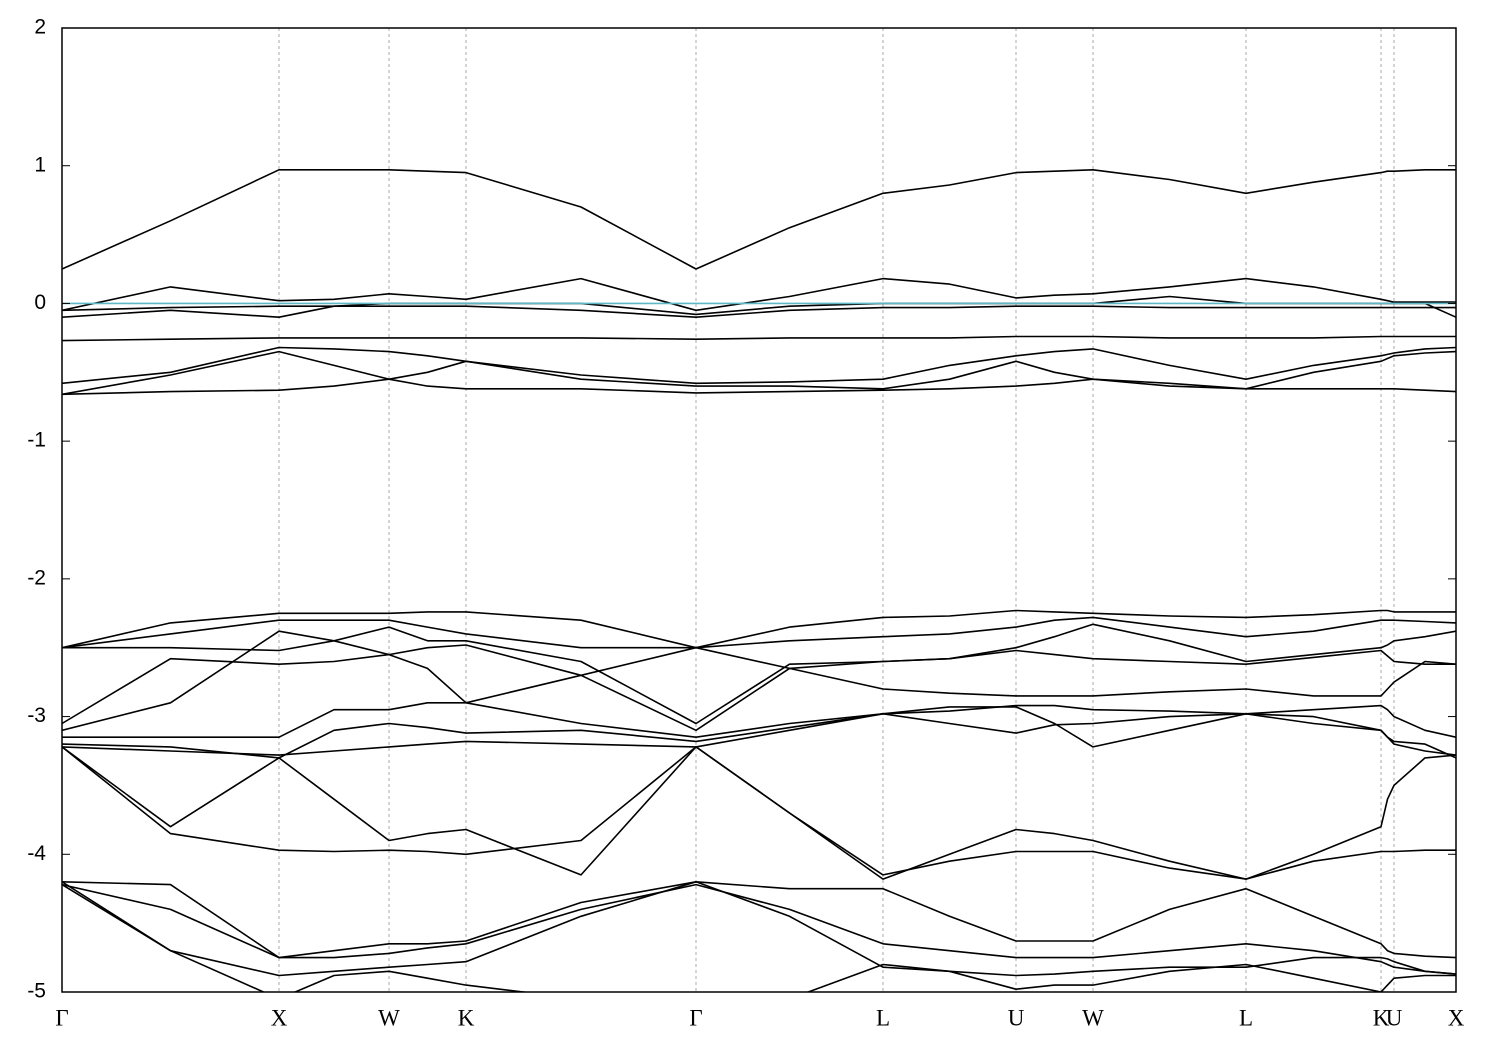 Image resolution: width=1500 pixels, height=1050 pixels. What do you see at coordinates (40, 27) in the screenshot?
I see `y-tick-label: 2` at bounding box center [40, 27].